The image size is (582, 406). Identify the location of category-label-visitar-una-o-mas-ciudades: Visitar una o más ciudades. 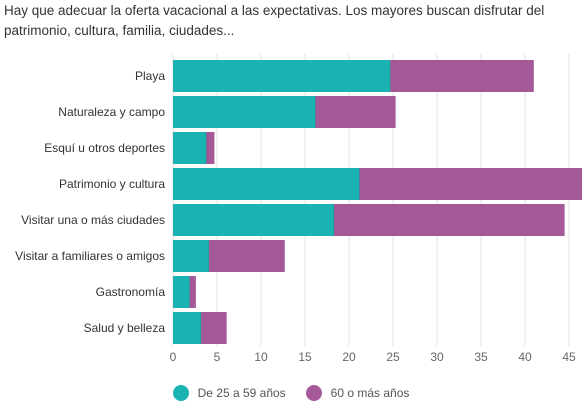
(93, 220).